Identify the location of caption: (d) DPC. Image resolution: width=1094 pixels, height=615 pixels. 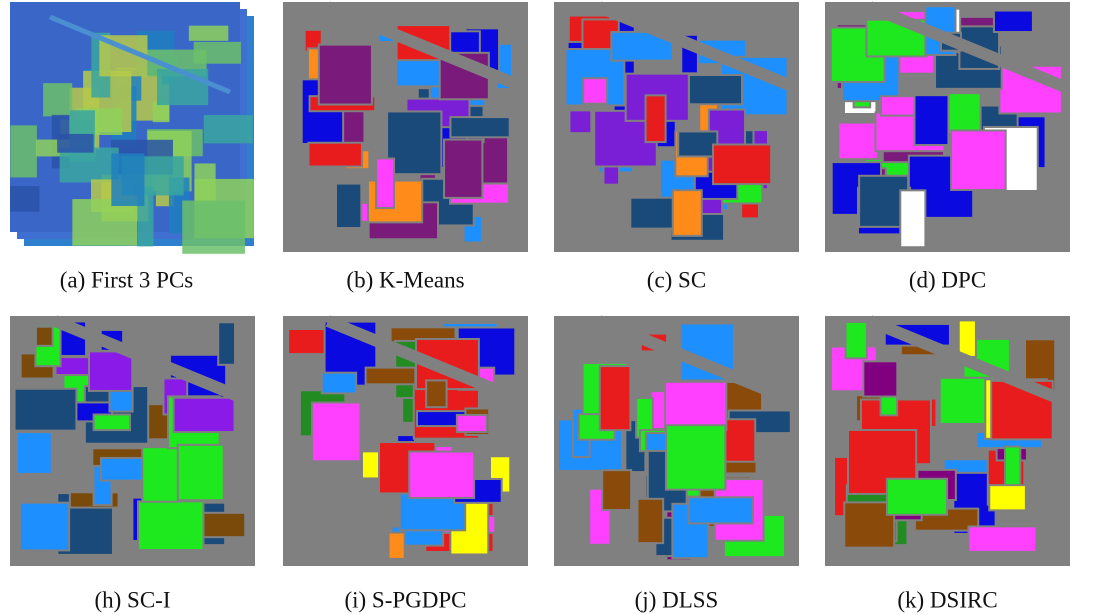
(947, 279).